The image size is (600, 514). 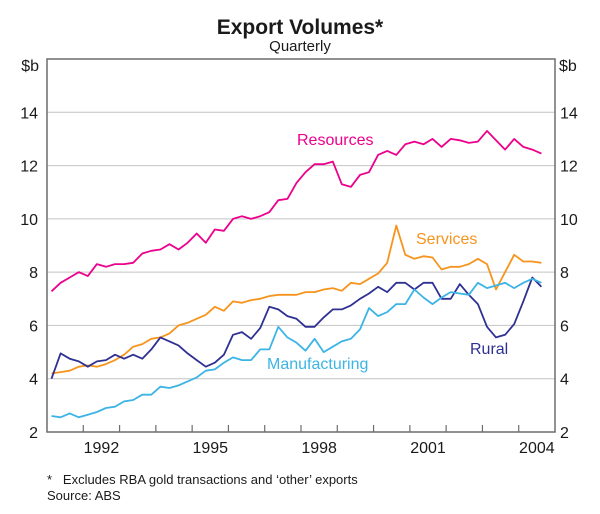 I want to click on y-unit-left: $b, so click(x=30, y=66).